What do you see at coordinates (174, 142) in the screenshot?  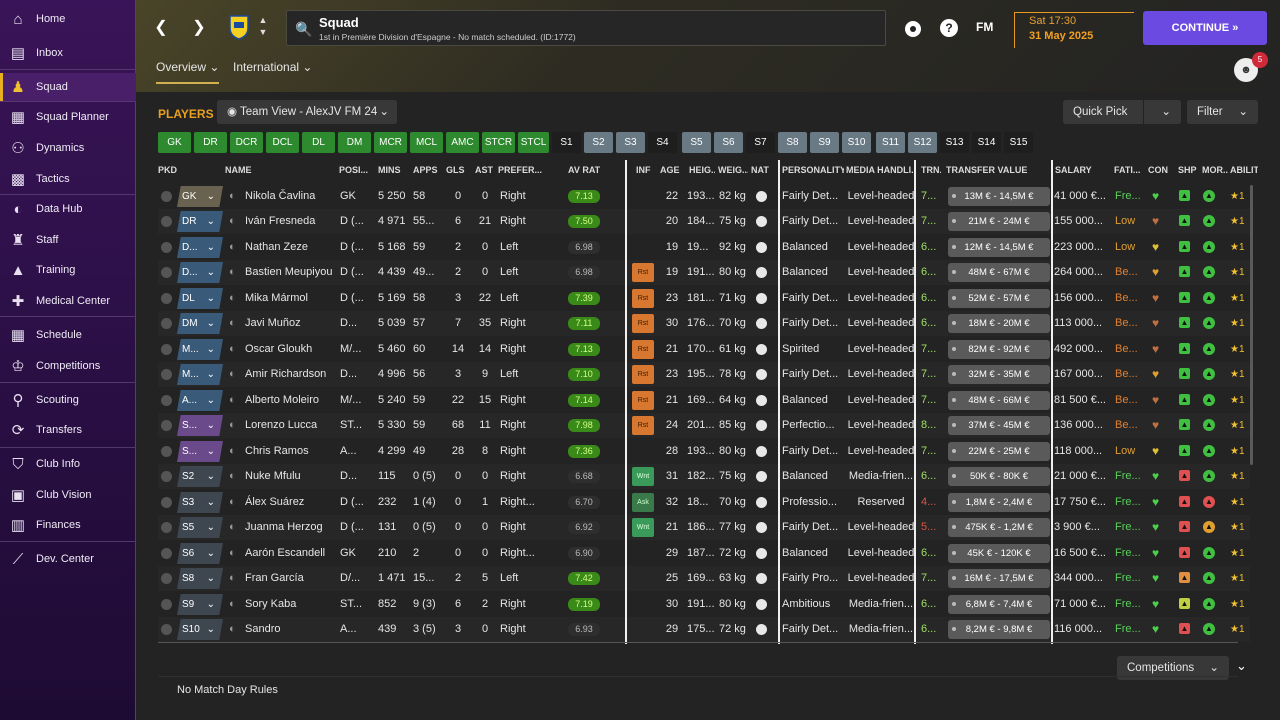 I see `position-button-gk: GK` at bounding box center [174, 142].